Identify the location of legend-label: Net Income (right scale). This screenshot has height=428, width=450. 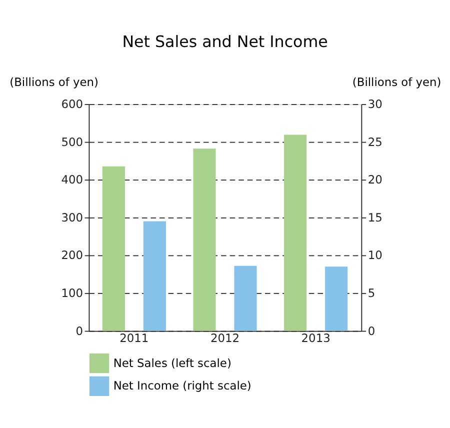
(182, 385).